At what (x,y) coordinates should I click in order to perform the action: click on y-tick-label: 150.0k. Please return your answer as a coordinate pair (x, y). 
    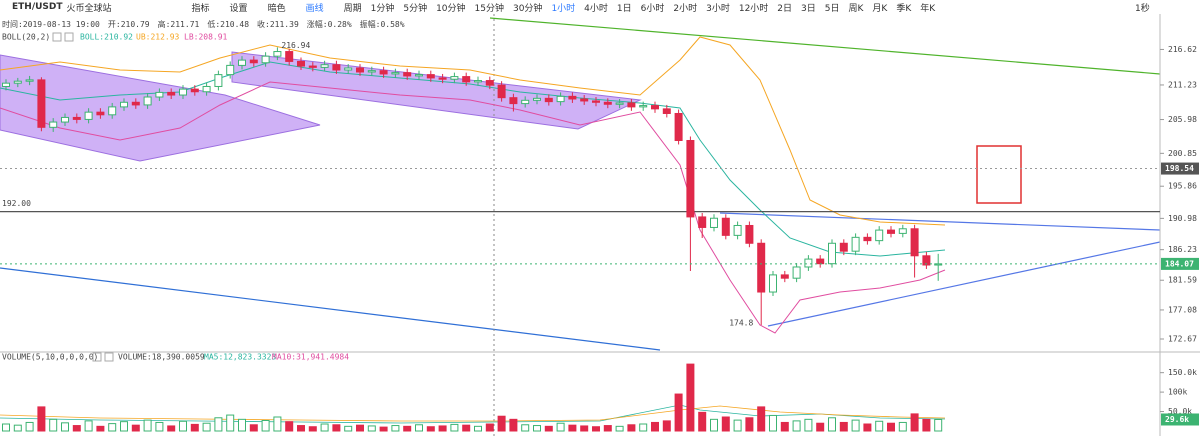
    Looking at the image, I should click on (1182, 372).